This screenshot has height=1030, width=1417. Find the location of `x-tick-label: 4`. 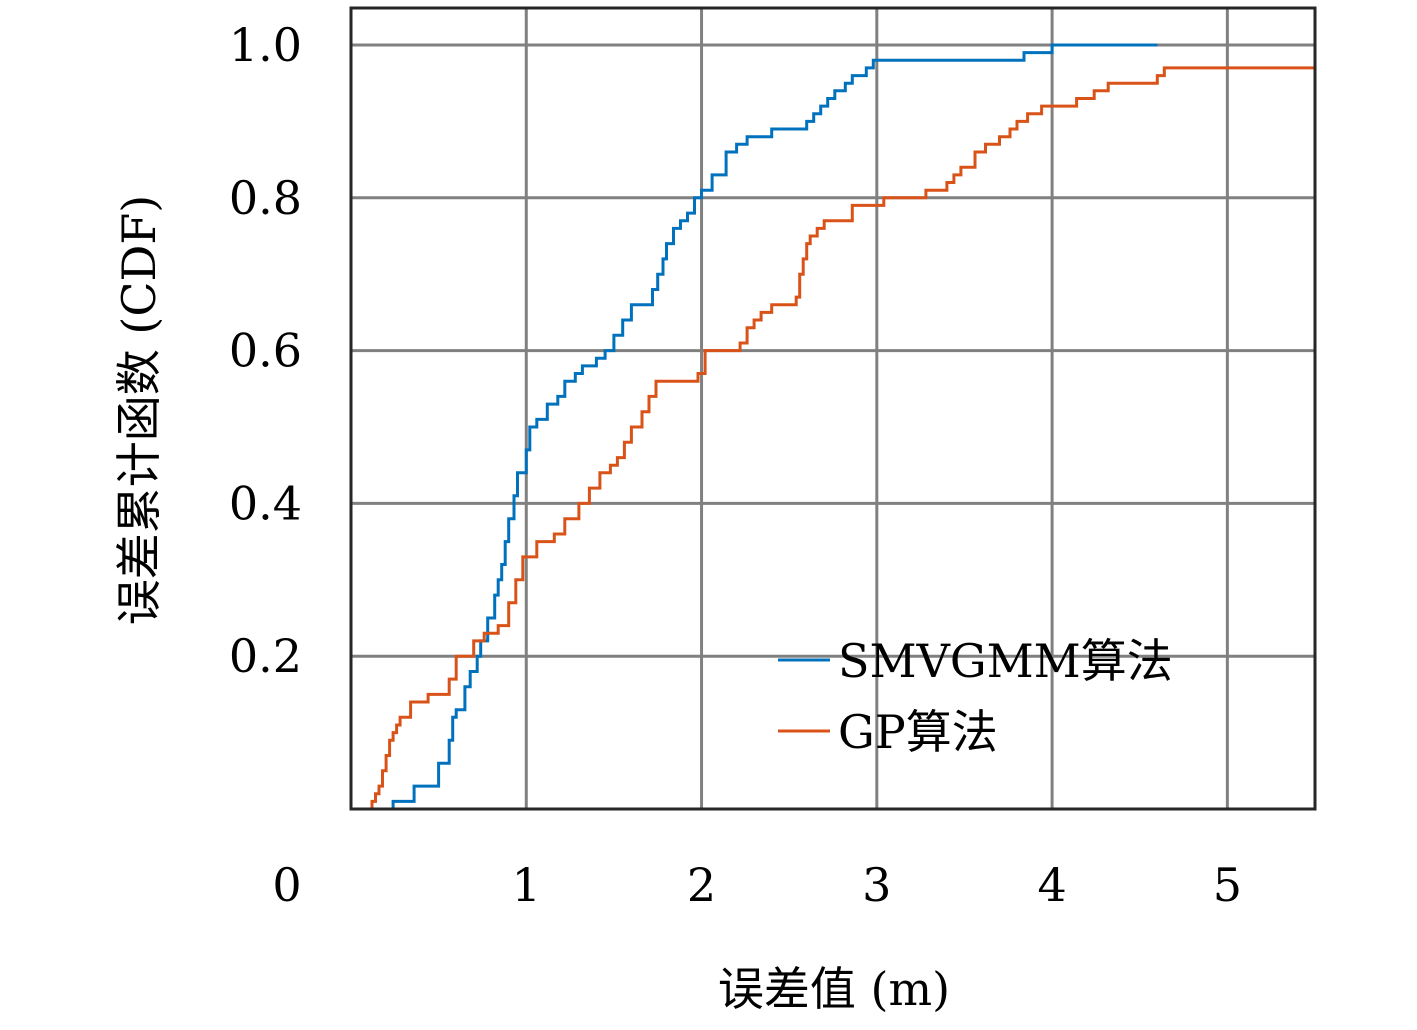

x-tick-label: 4 is located at coordinates (1051, 885).